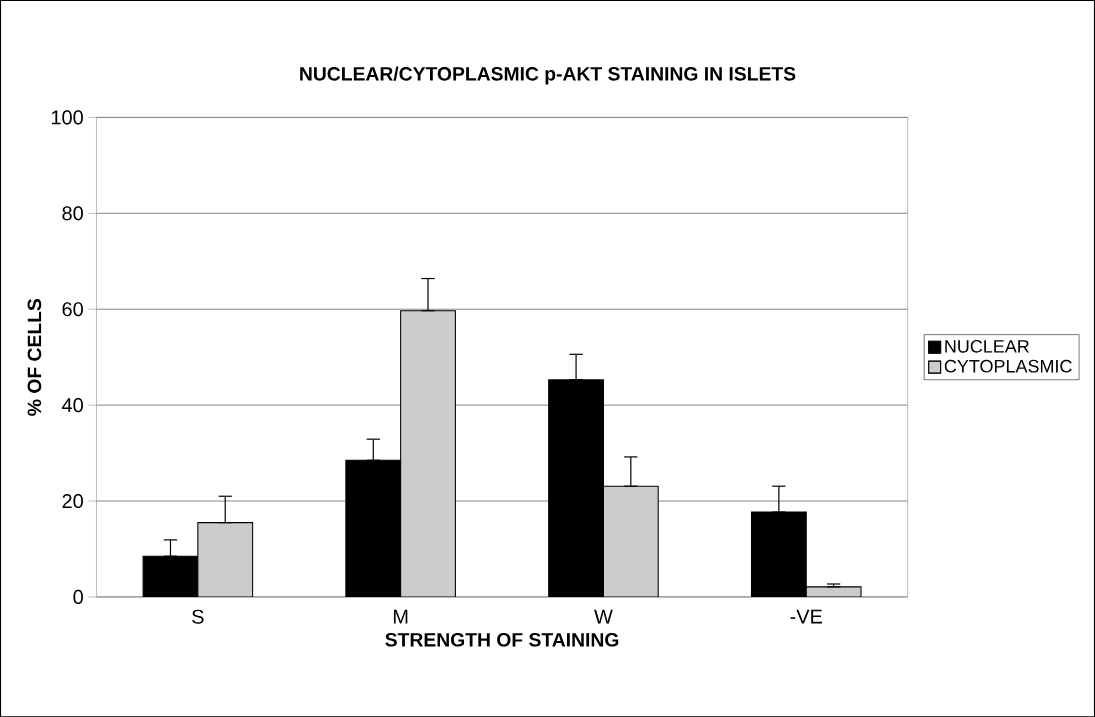 The width and height of the screenshot is (1095, 717). What do you see at coordinates (806, 616) in the screenshot?
I see `x-tick-label: -VE` at bounding box center [806, 616].